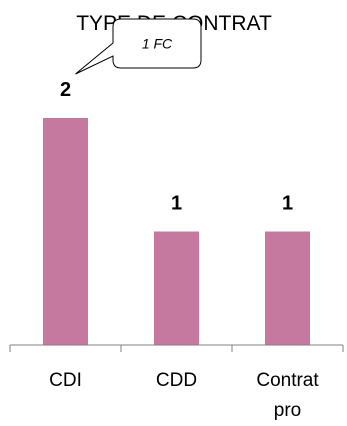  I want to click on callout: 1 FC, so click(138, 46).